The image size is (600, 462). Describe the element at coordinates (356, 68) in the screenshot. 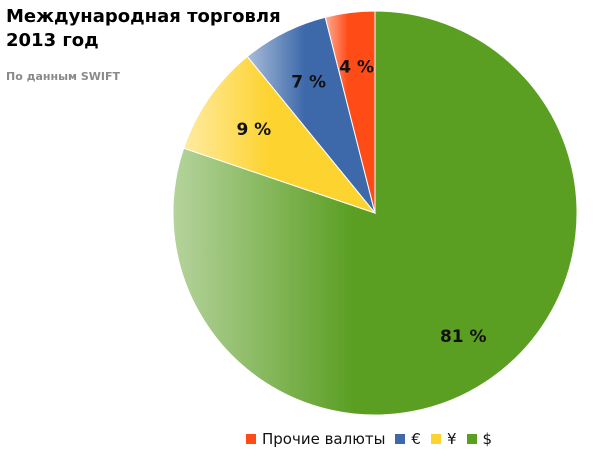

I see `slice-value-label-3: 4 %` at that location.